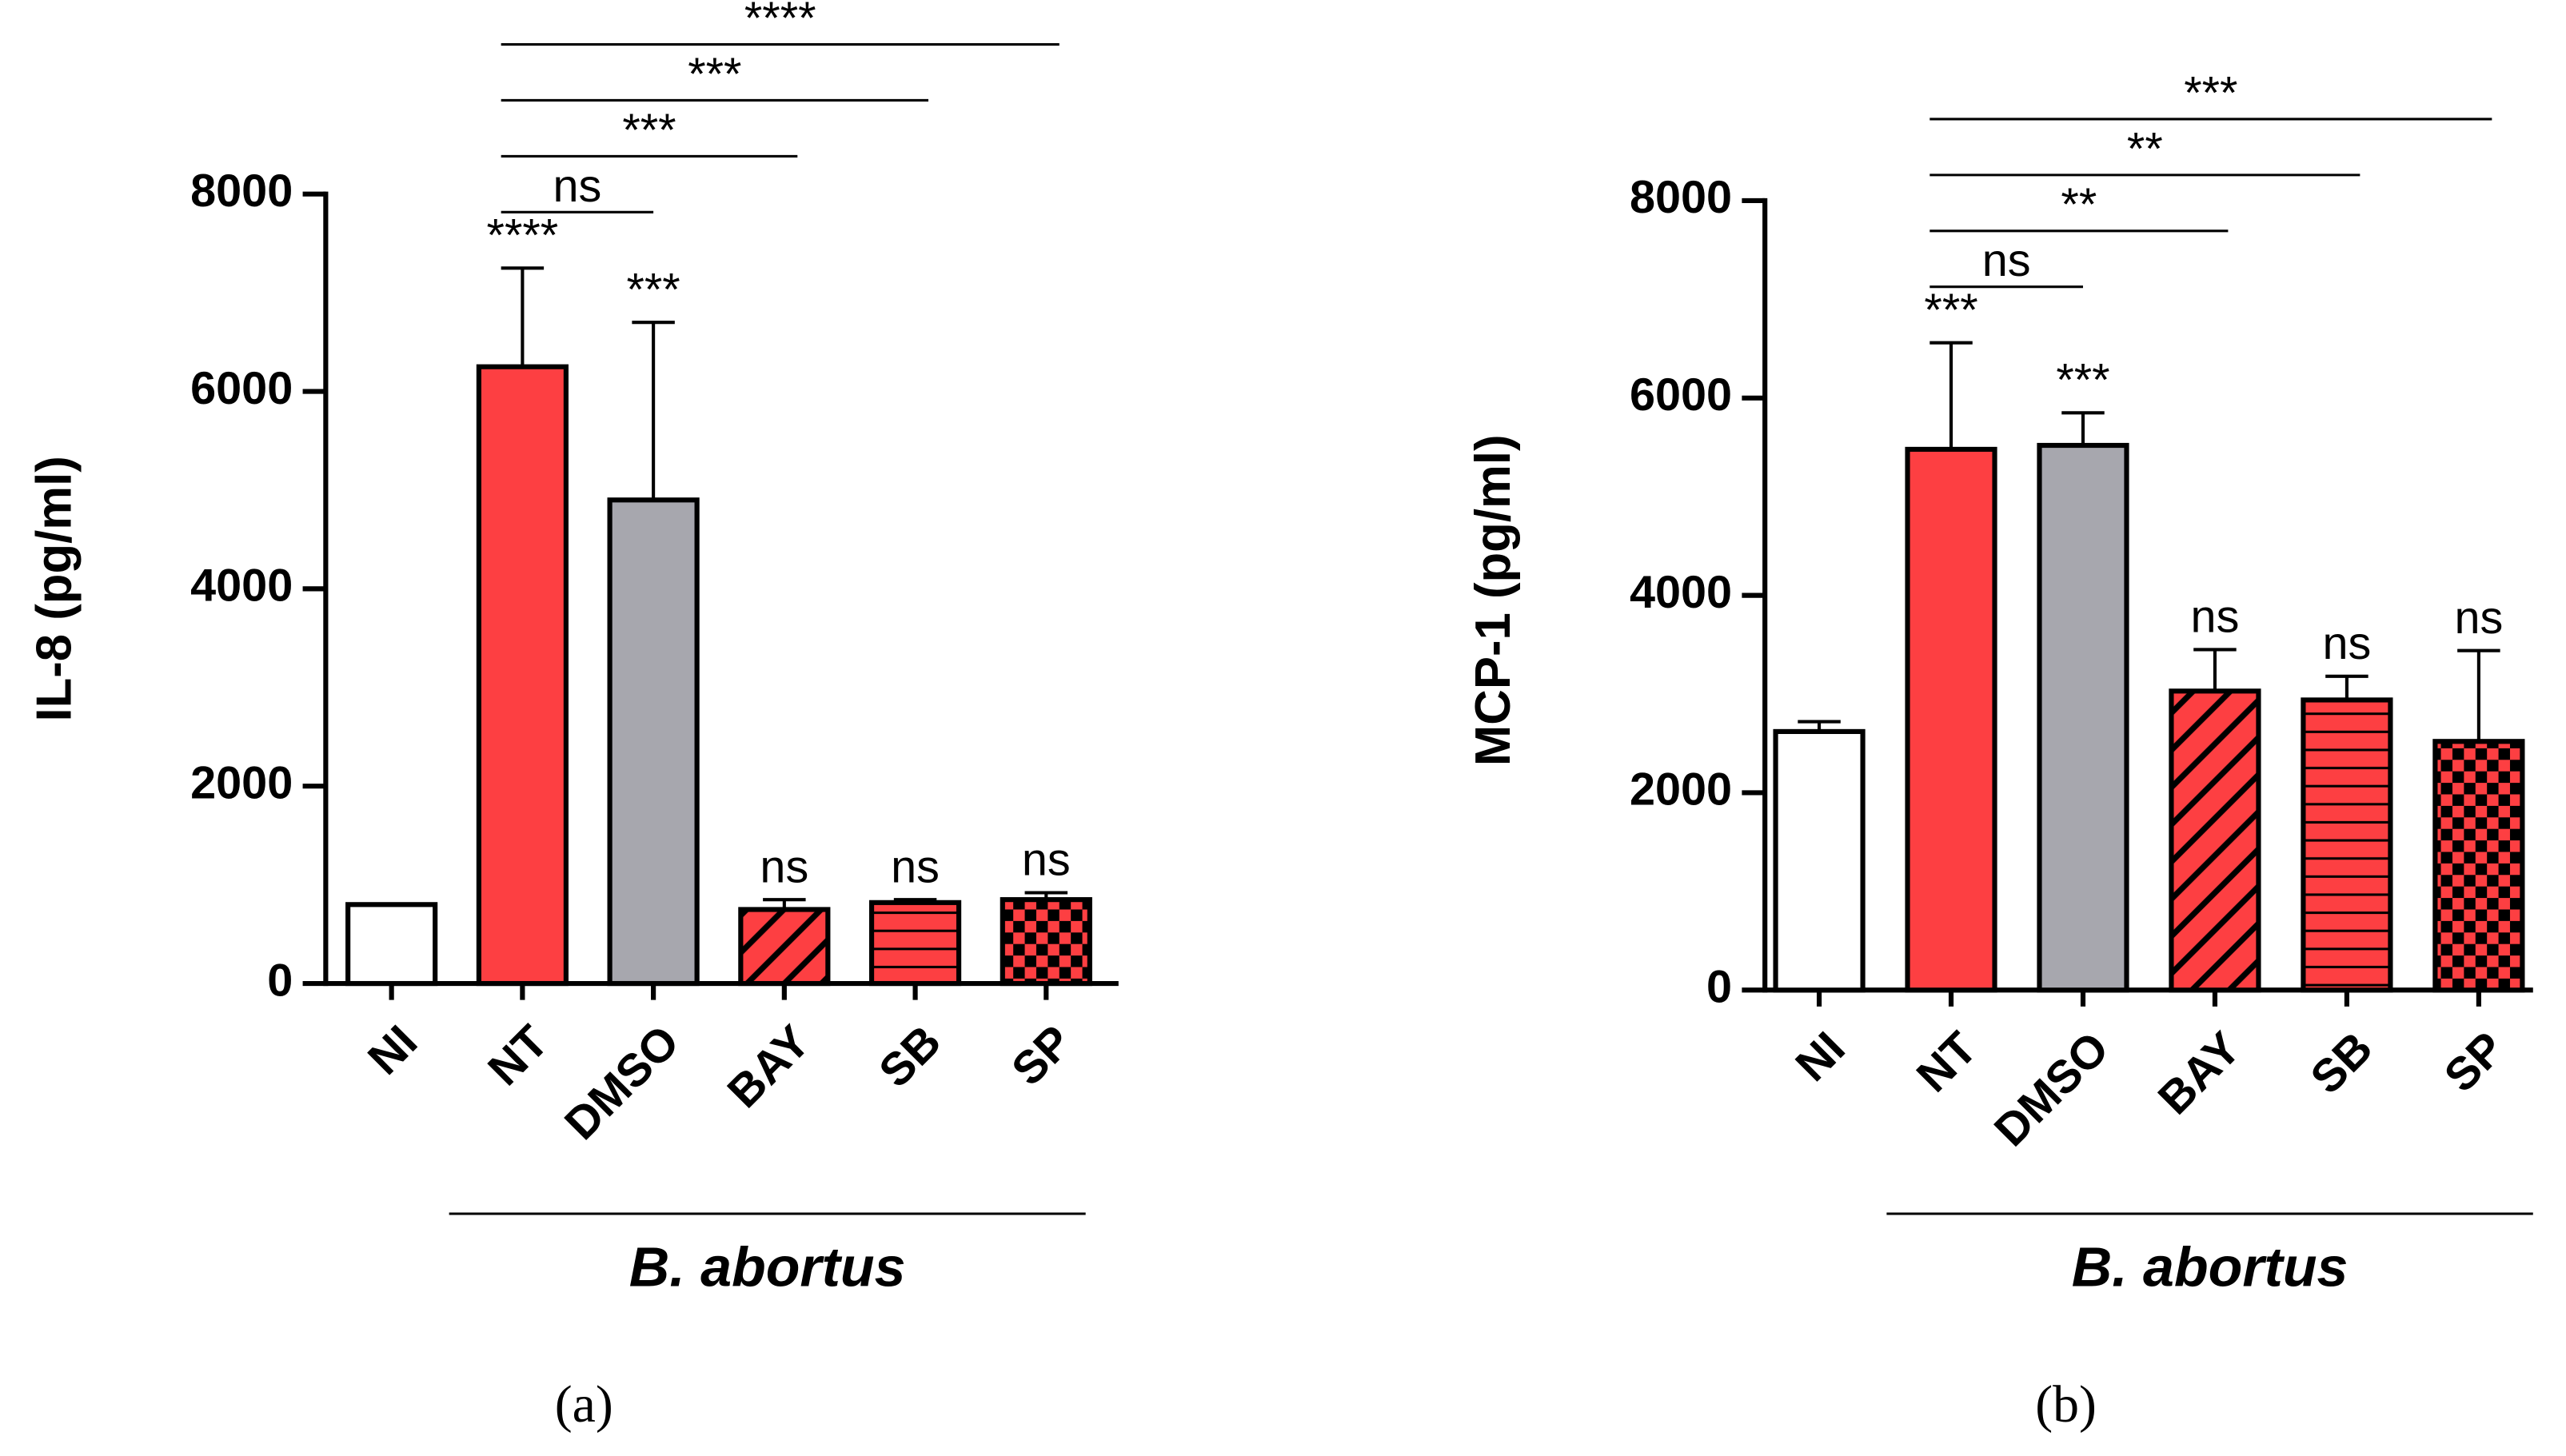 This screenshot has width=2566, height=1456. I want to click on significance-label: ****, so click(523, 235).